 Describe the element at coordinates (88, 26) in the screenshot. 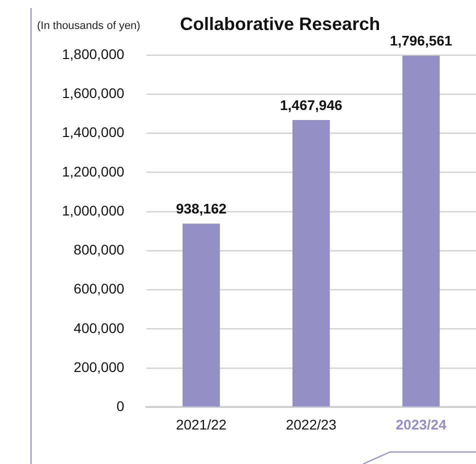

I see `y-axis-title: (In thousands of yen)` at that location.